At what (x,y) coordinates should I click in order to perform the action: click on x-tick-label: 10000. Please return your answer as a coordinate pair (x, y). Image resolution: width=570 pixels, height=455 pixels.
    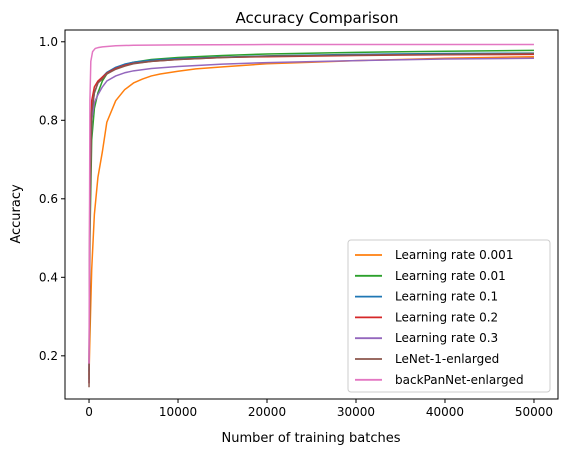
    Looking at the image, I should click on (178, 412).